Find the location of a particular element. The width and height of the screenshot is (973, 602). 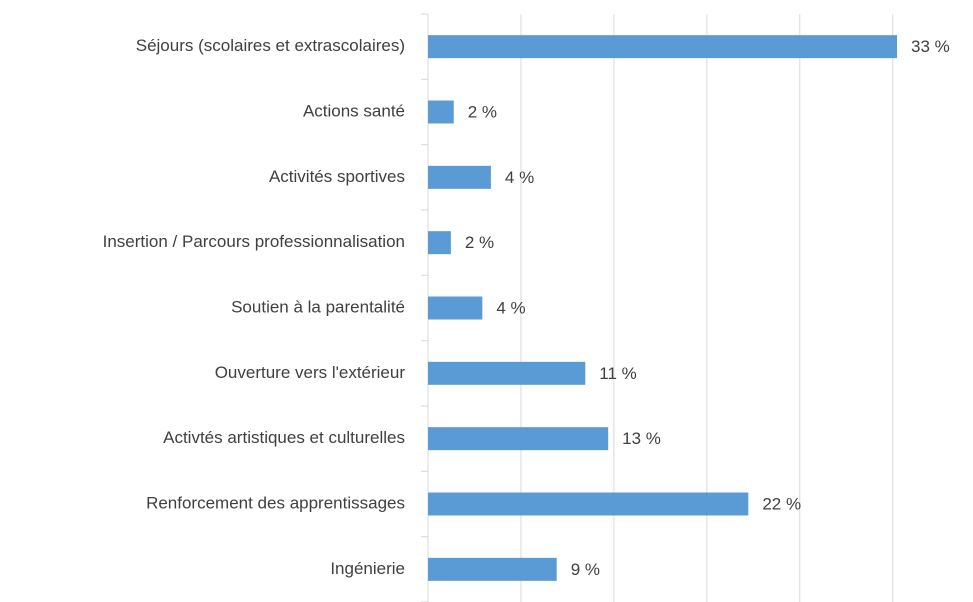

category-label: Soutien à la parentalité is located at coordinates (318, 306).